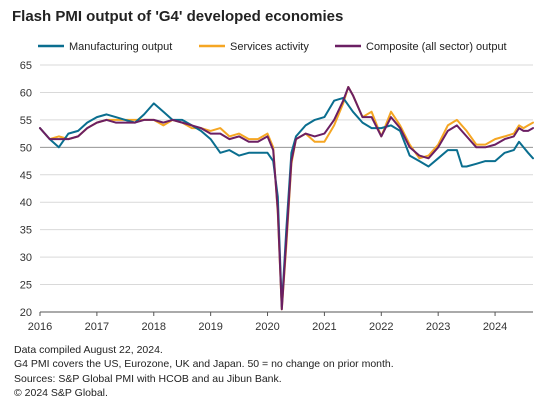 The width and height of the screenshot is (556, 417). Describe the element at coordinates (280, 322) in the screenshot. I see `x-axis: 2016 2017 2018 2019 2020 2021 2022 2023 2024` at that location.